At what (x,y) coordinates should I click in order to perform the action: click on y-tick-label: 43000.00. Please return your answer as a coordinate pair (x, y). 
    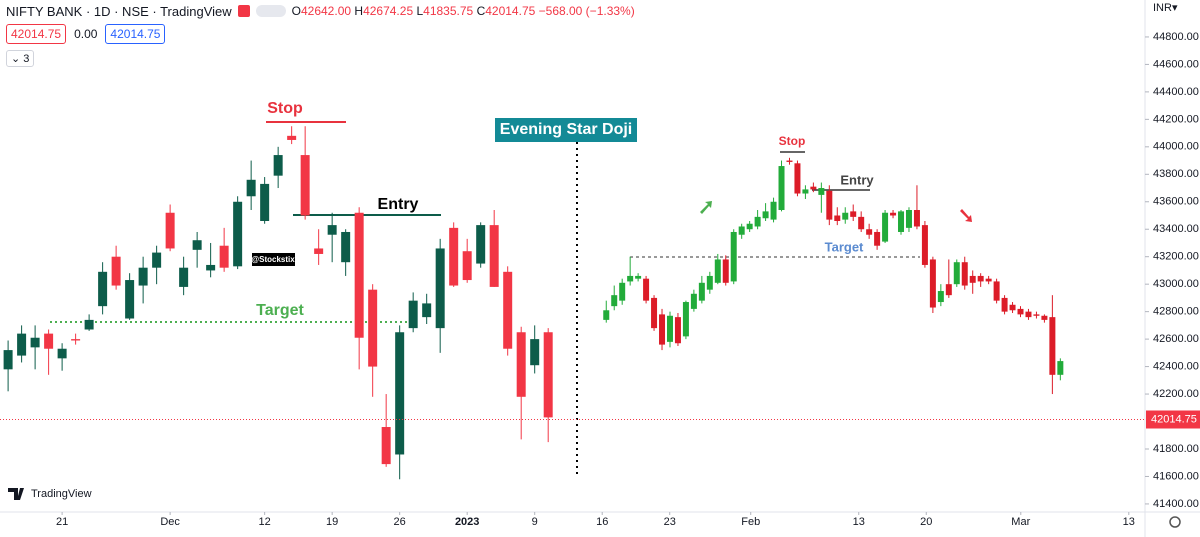
    Looking at the image, I should click on (1176, 284).